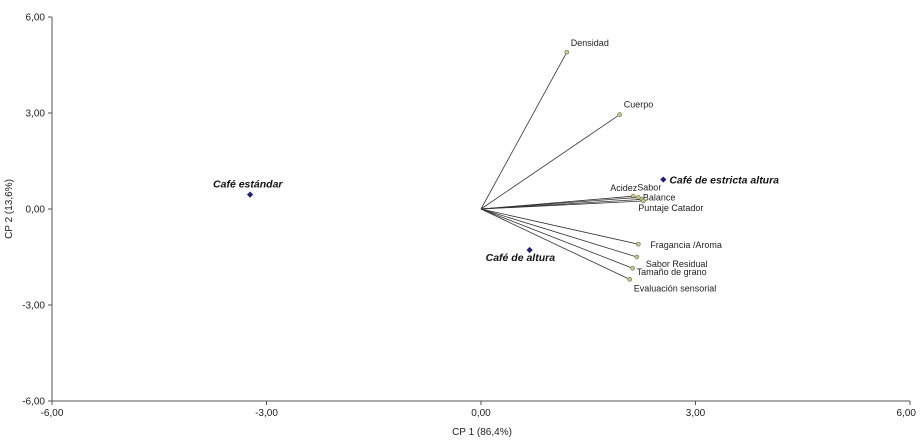 The height and width of the screenshot is (441, 922). I want to click on observation-label: Café de altura, so click(521, 258).